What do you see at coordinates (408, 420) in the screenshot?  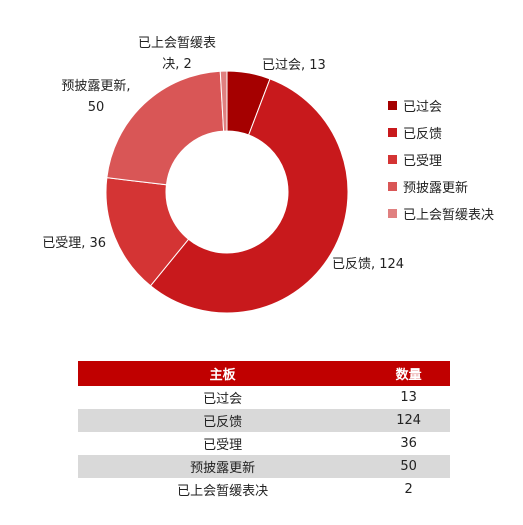 I see `table-cell: 124` at bounding box center [408, 420].